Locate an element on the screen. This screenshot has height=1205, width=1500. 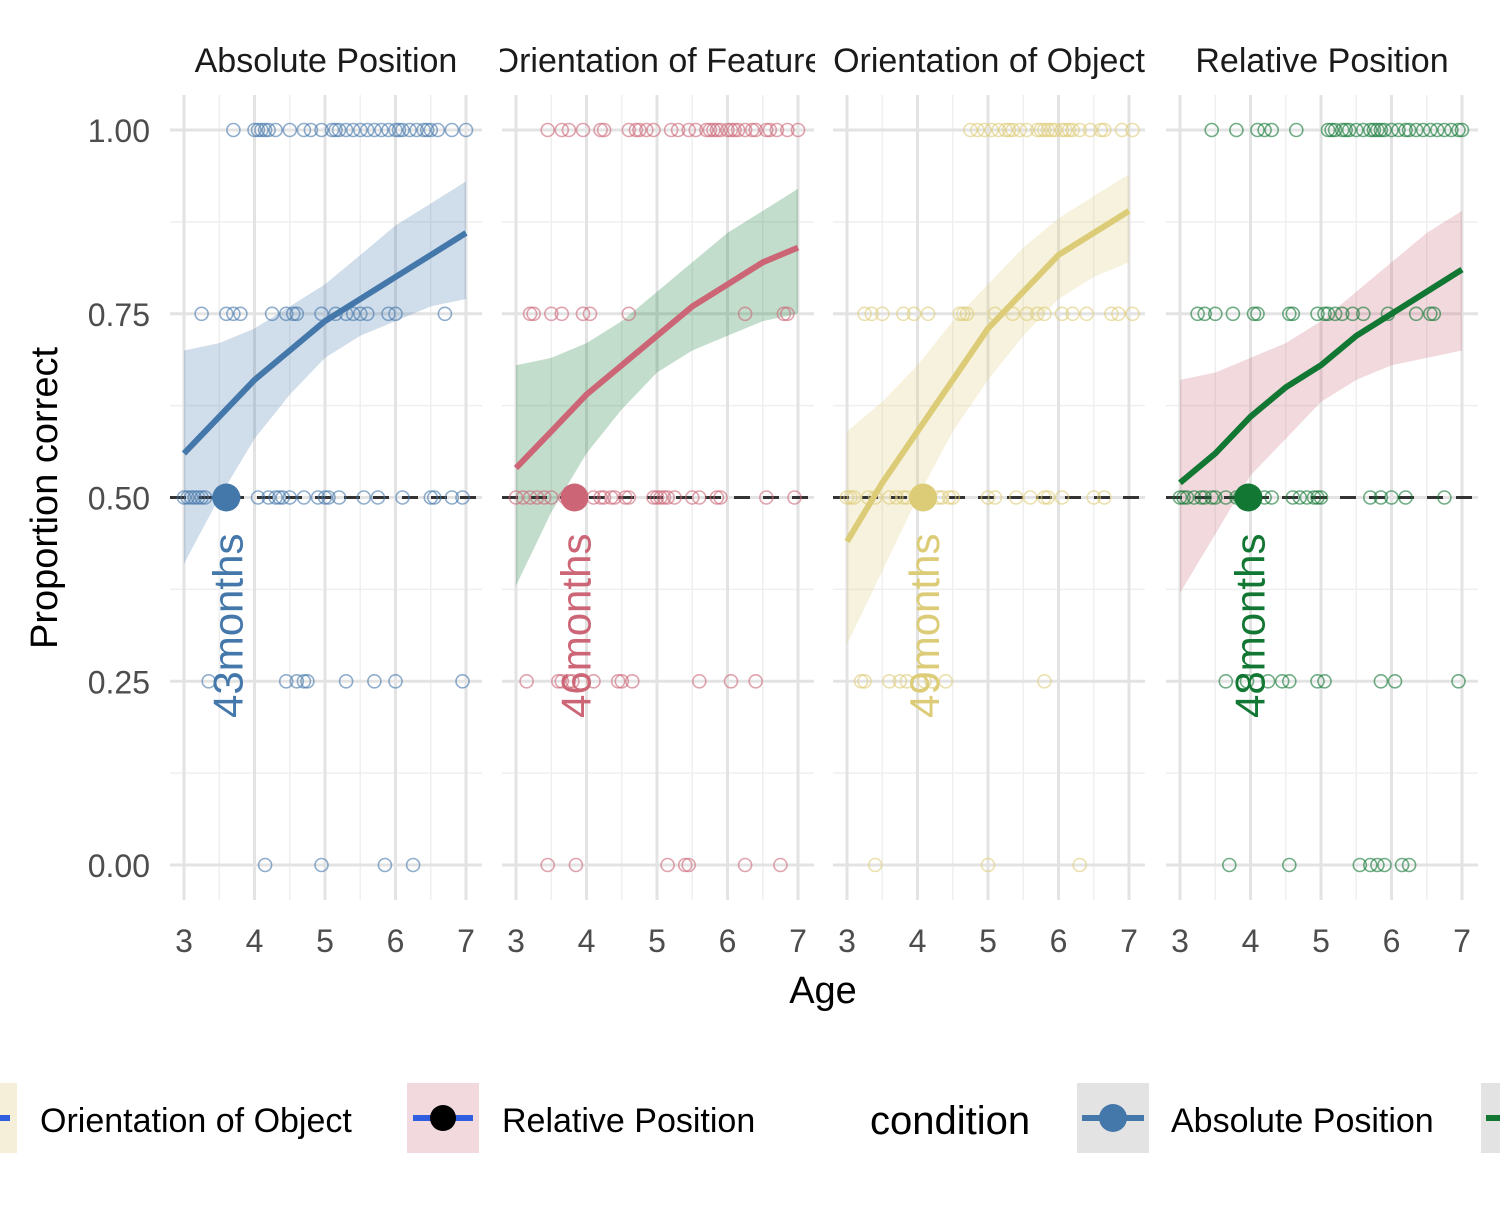
crossover-age-label: 43months is located at coordinates (227, 626).